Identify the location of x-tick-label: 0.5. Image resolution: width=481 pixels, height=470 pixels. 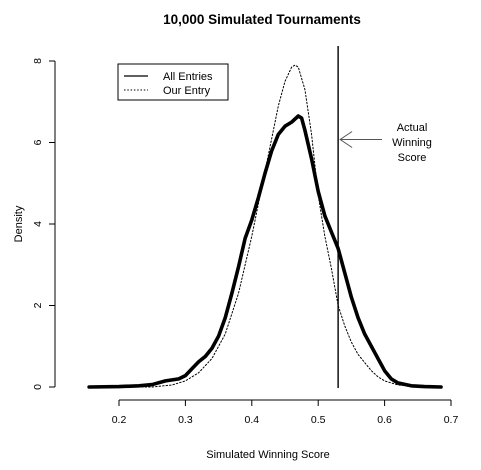
(318, 420).